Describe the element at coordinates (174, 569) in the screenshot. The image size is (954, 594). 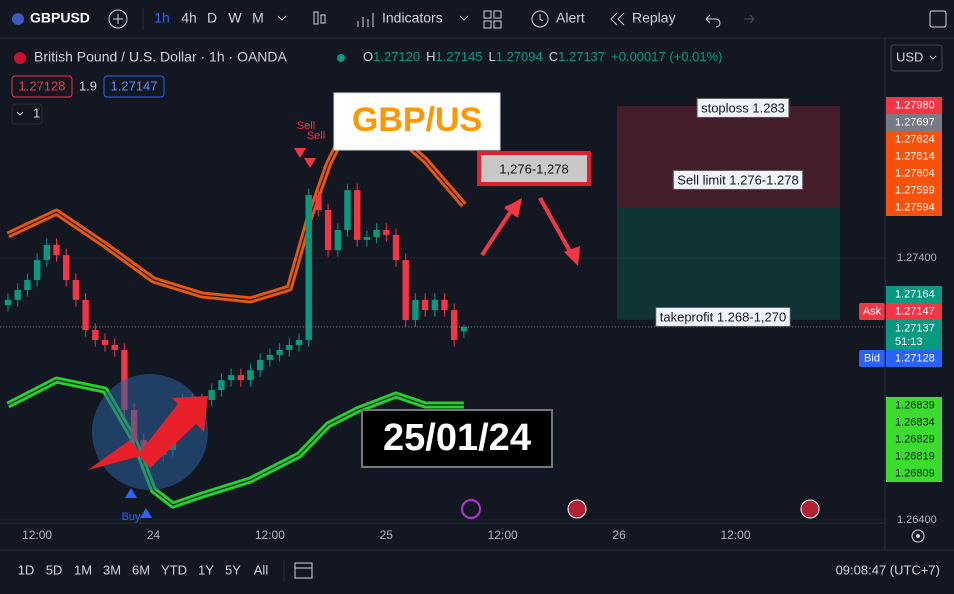
I see `range: YTD` at that location.